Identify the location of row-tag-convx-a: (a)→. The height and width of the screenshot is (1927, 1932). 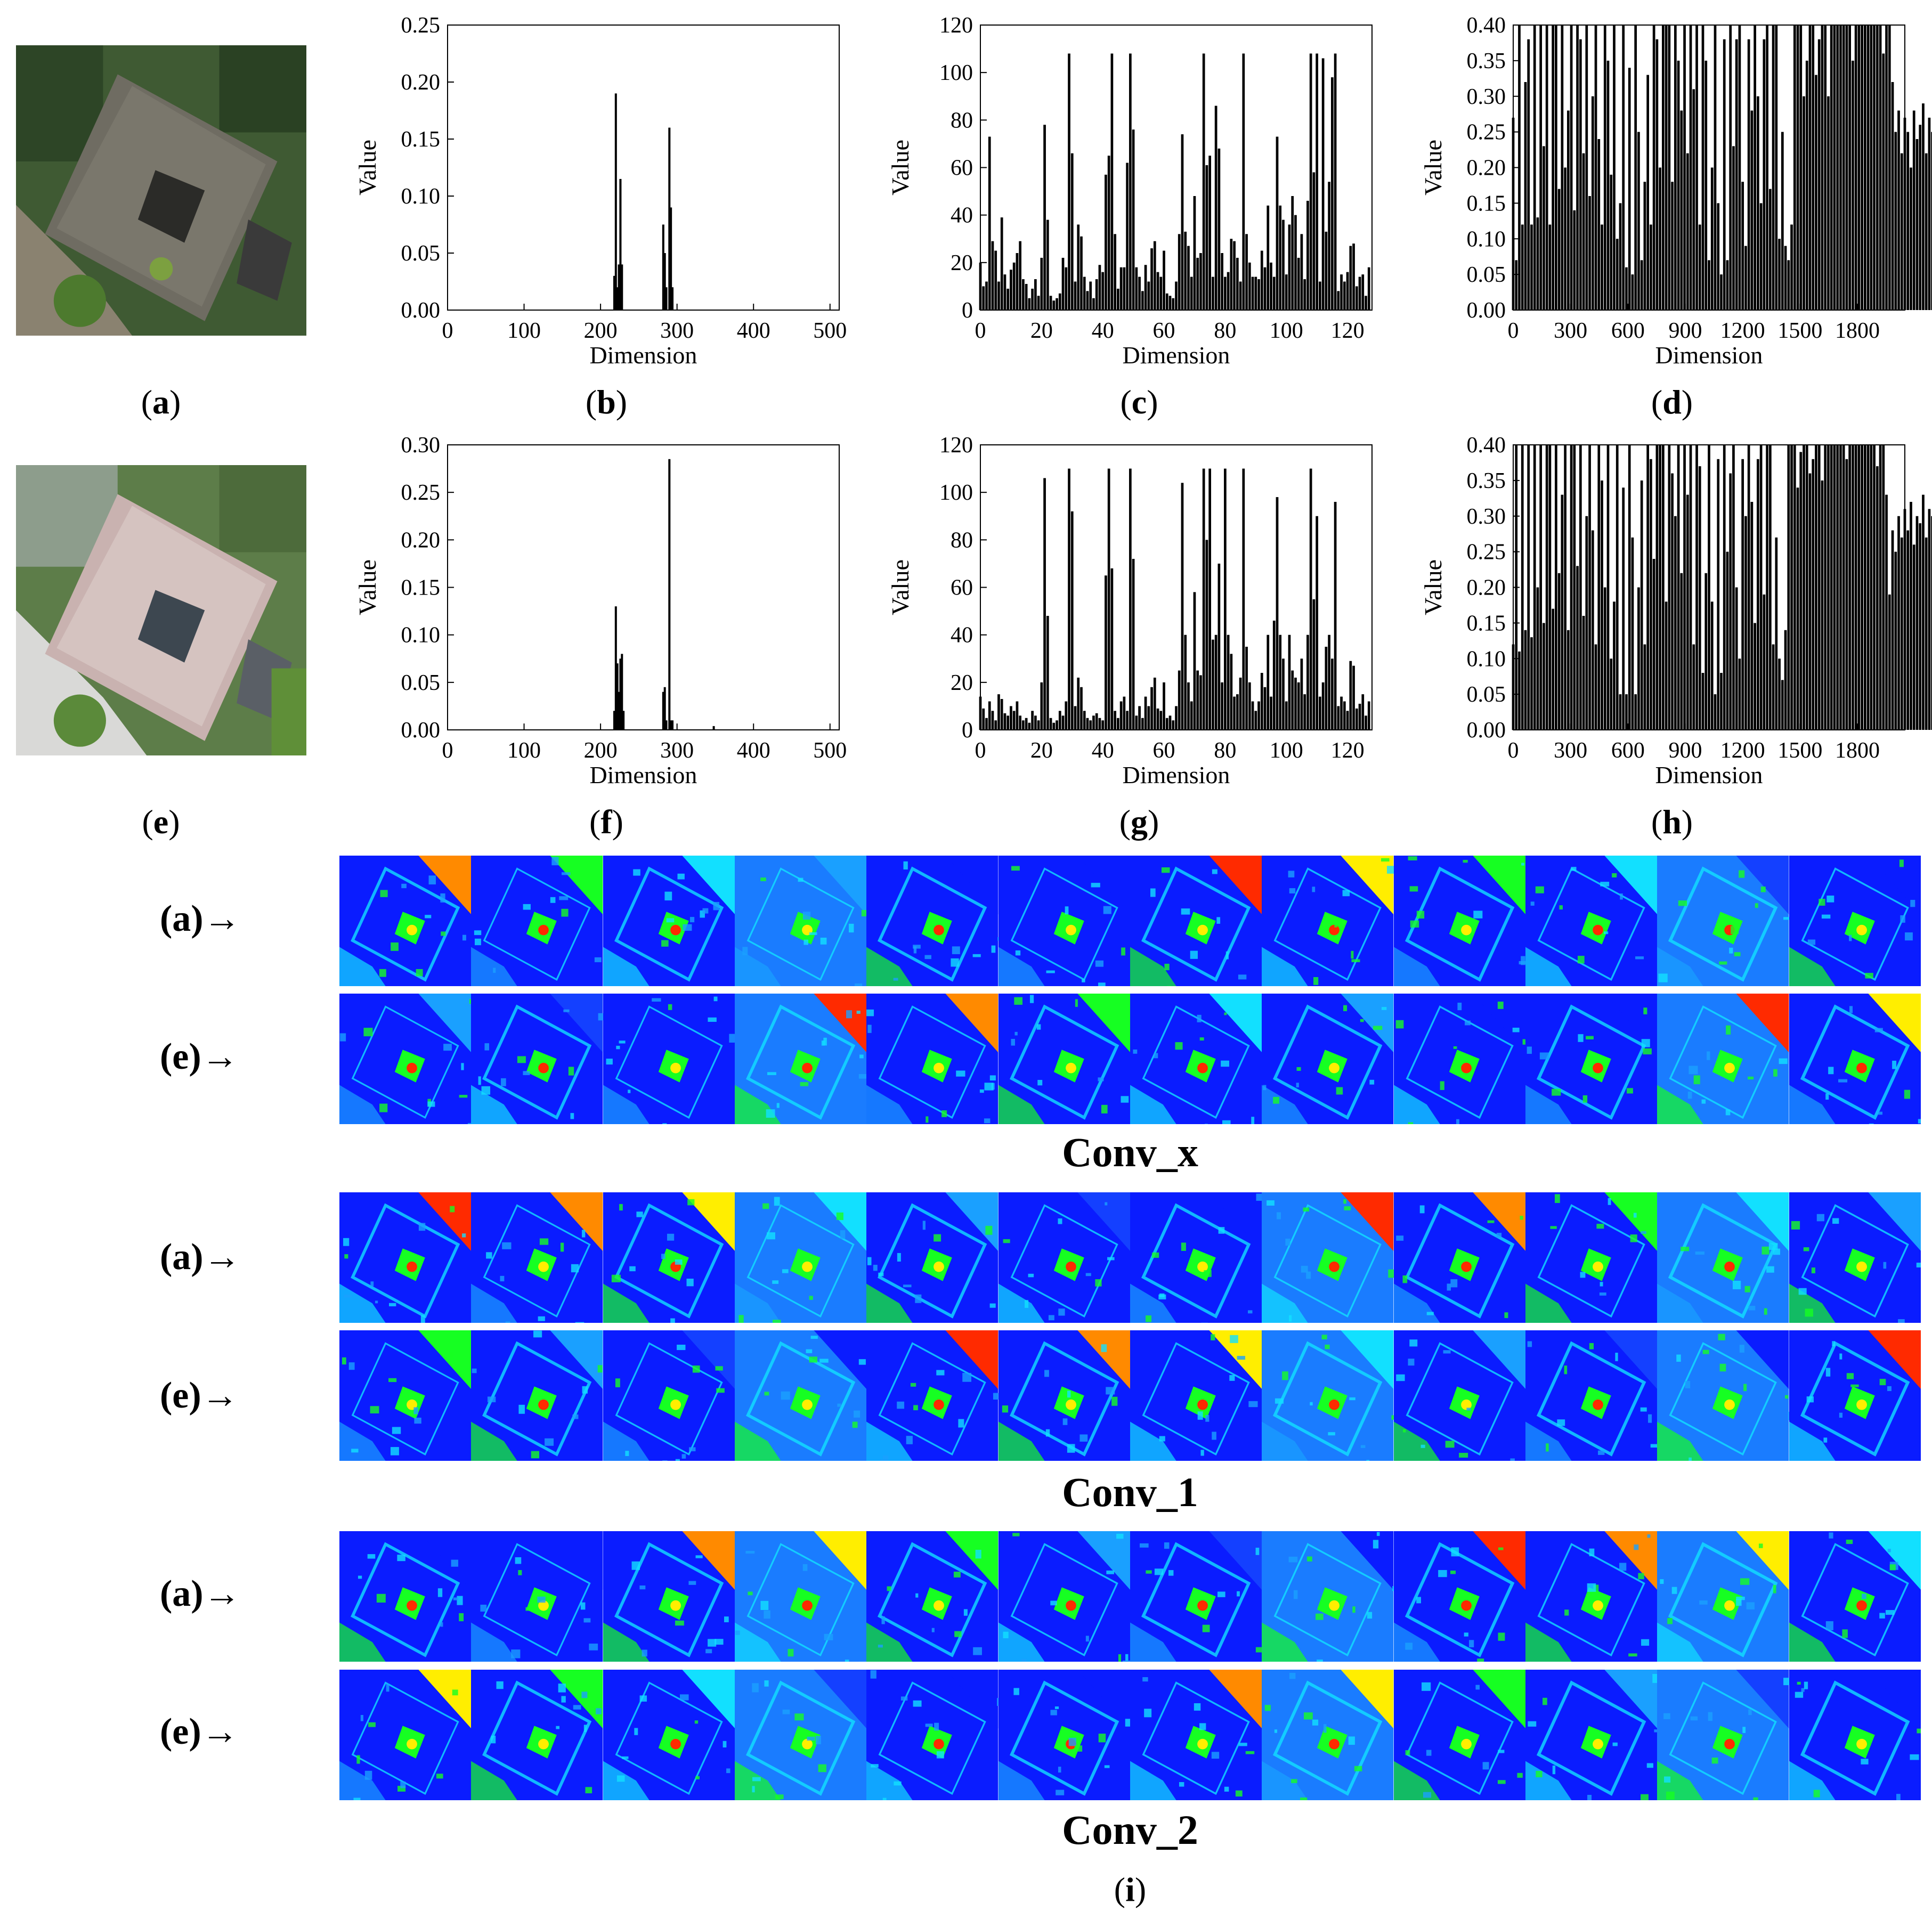
(200, 918).